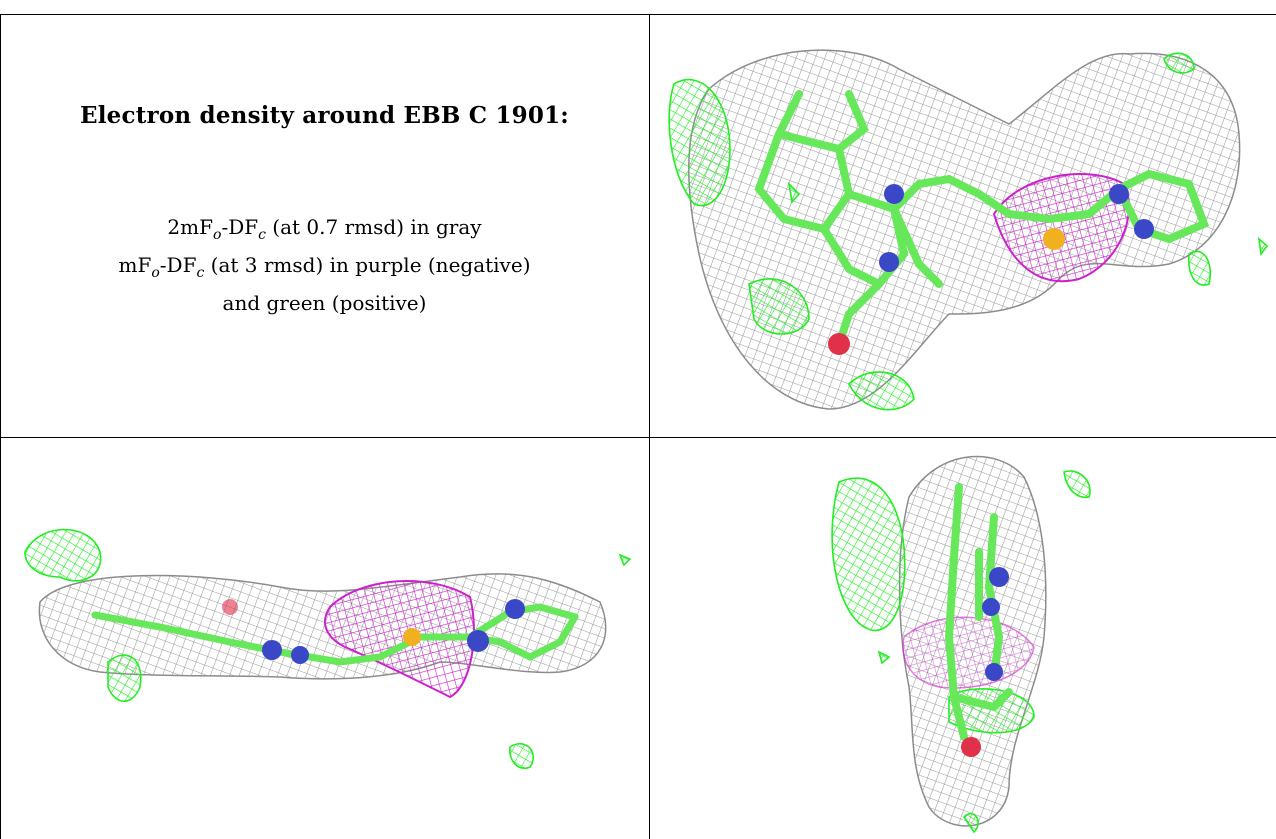 This screenshot has height=839, width=1276. What do you see at coordinates (217, 235) in the screenshot?
I see `caption-line-1-sub-o: o` at bounding box center [217, 235].